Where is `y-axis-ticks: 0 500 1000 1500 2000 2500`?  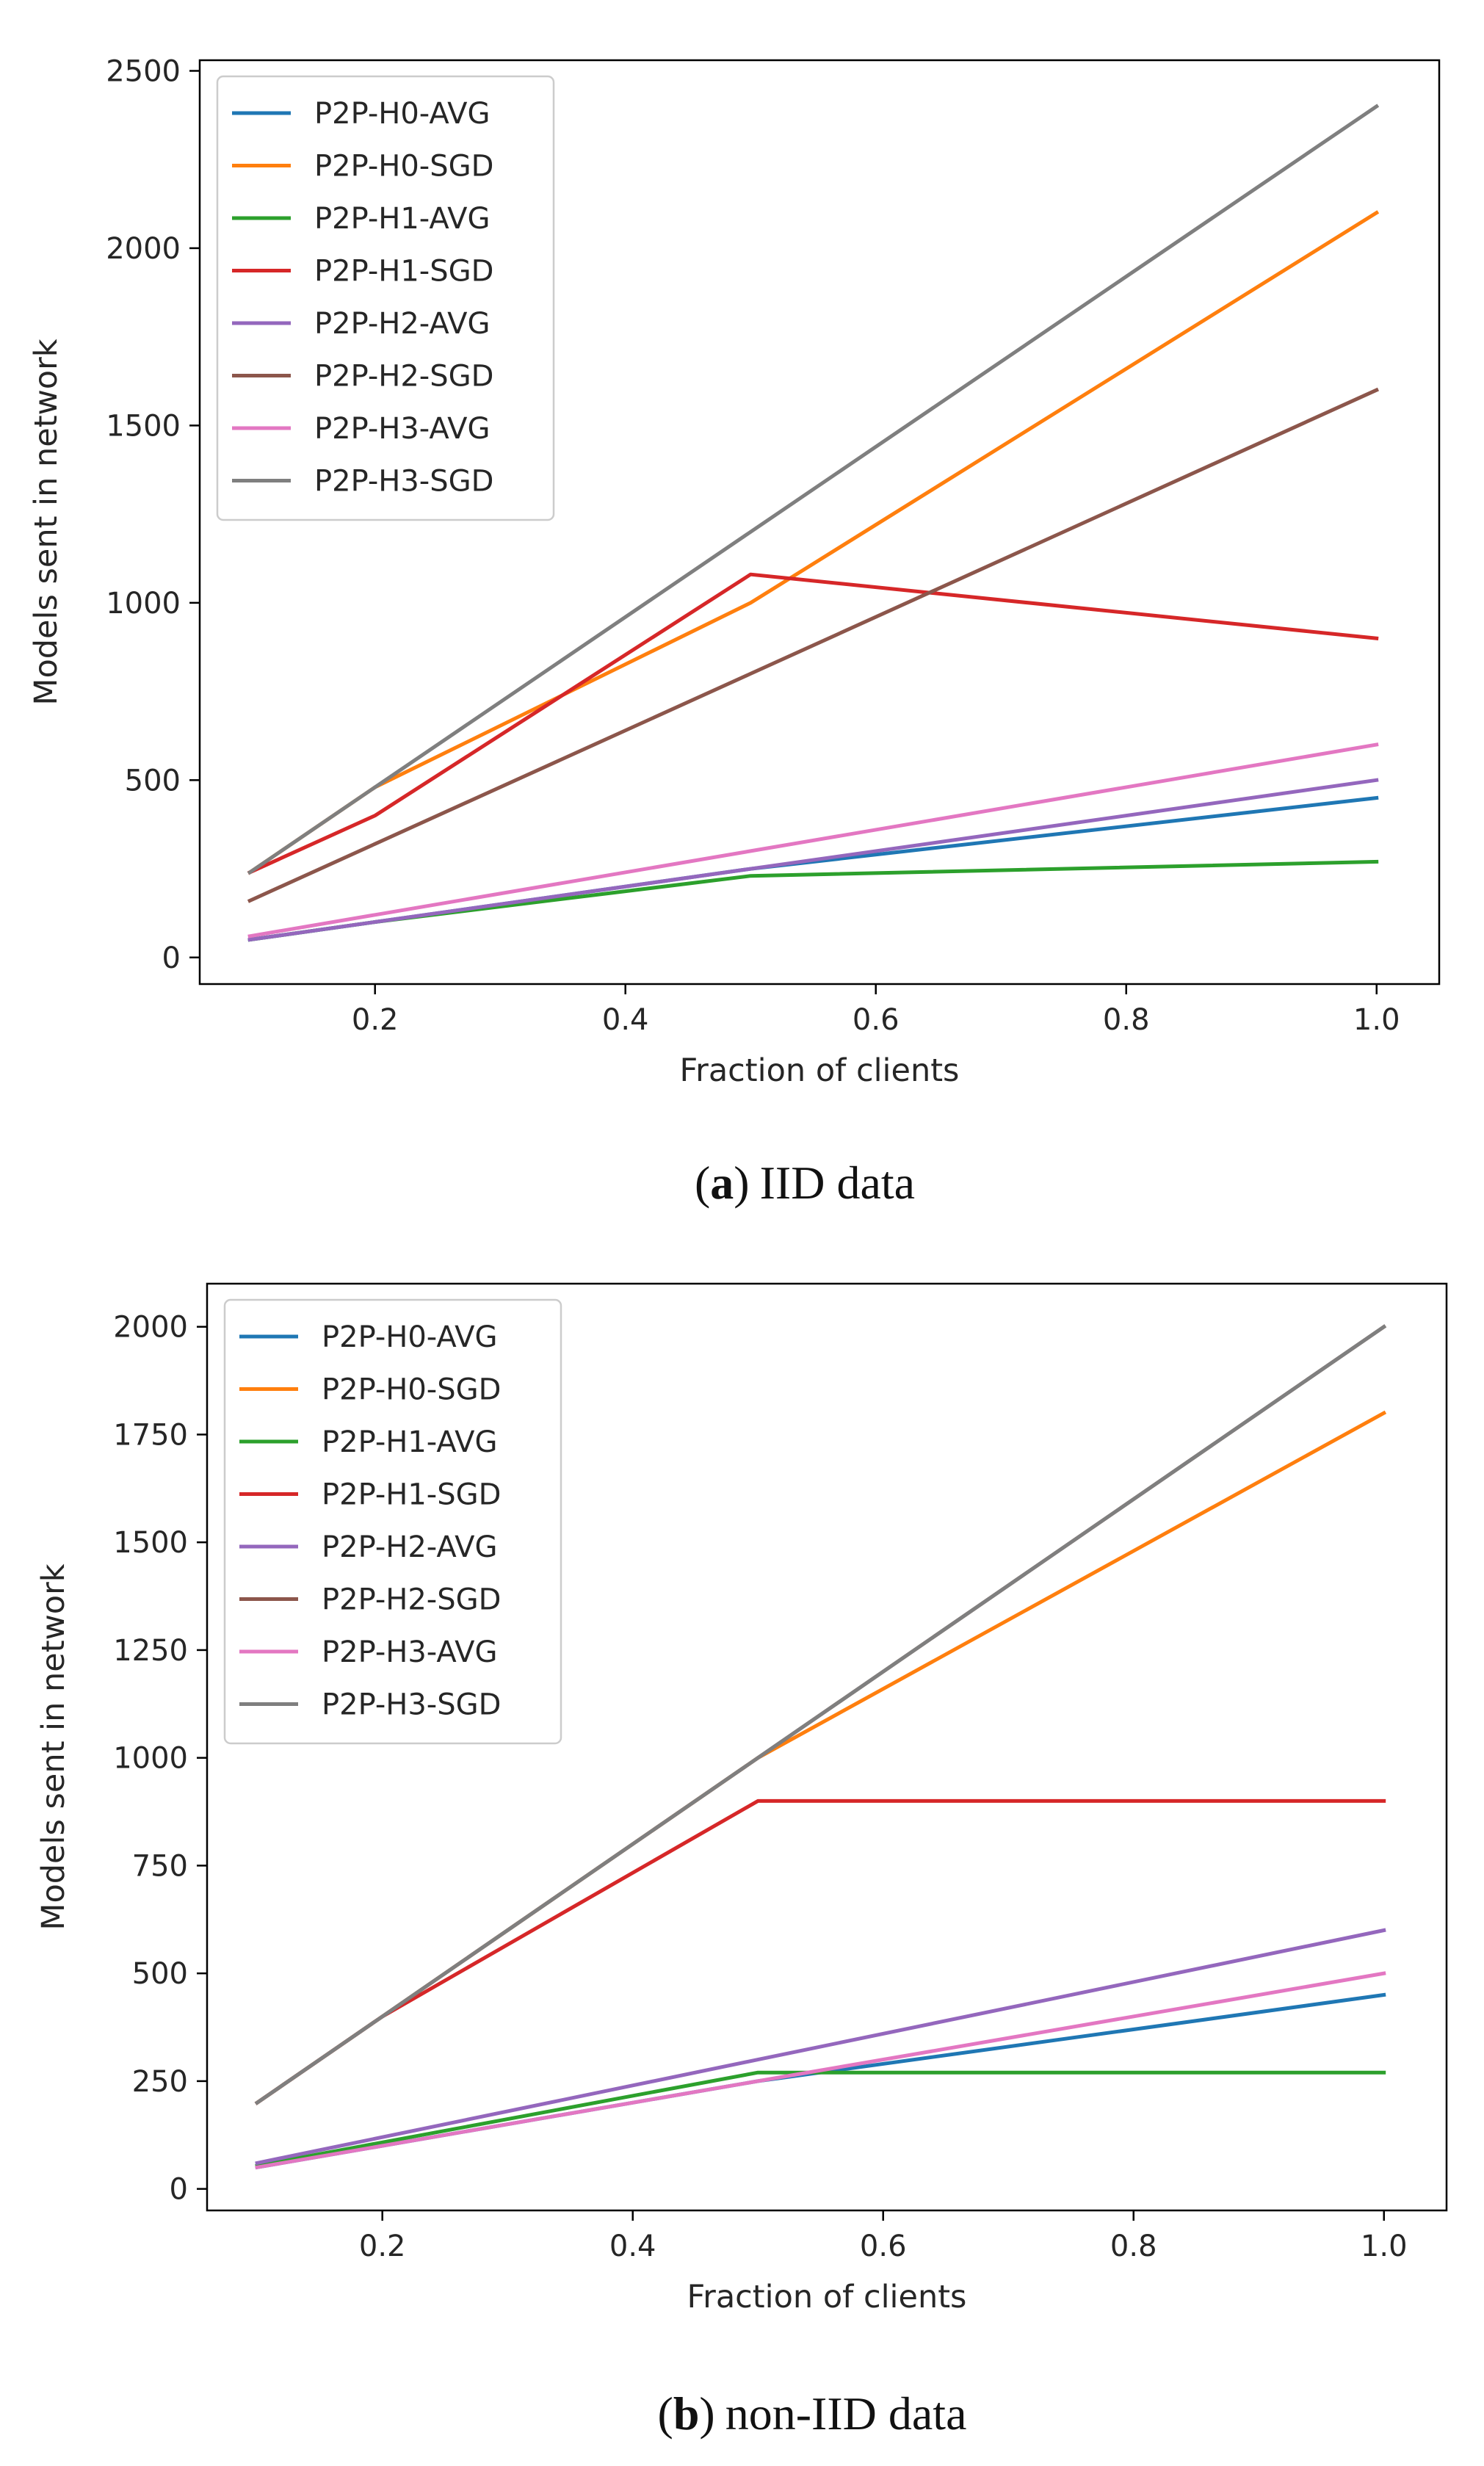 y-axis-ticks: 0 500 1000 1500 2000 2500 is located at coordinates (153, 514).